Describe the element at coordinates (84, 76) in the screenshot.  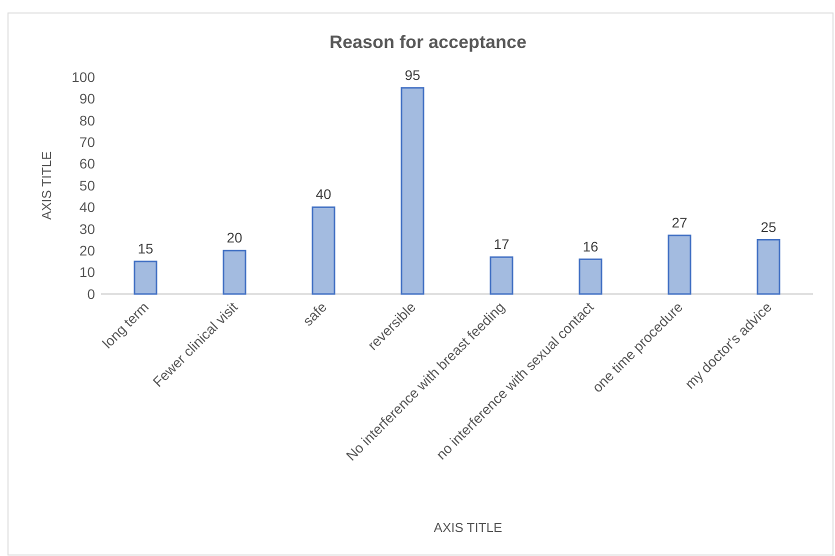
I see `y-tick-label: 100` at that location.